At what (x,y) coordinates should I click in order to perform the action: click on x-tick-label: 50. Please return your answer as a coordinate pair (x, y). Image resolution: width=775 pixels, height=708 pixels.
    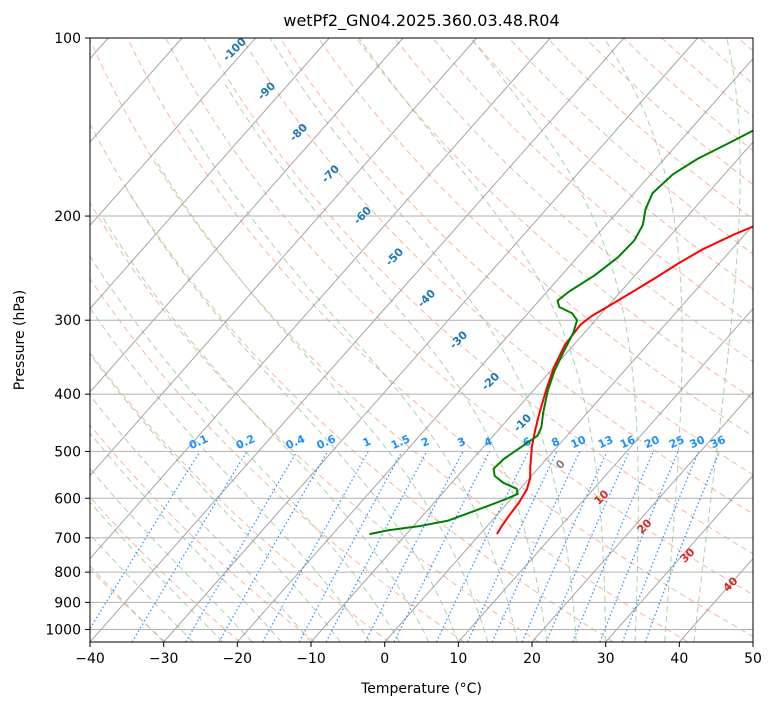
    Looking at the image, I should click on (753, 659).